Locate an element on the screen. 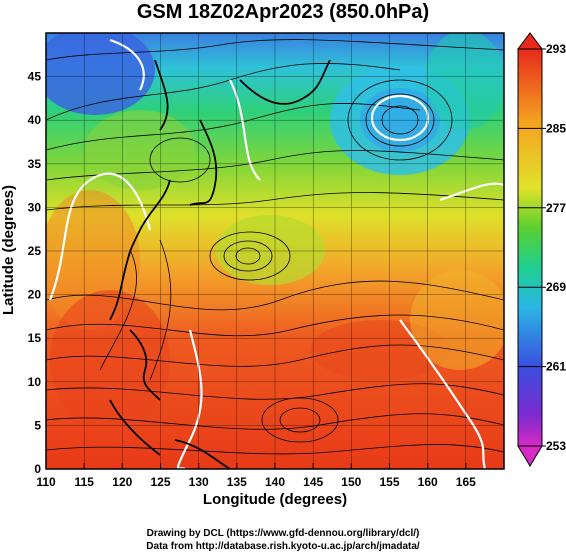 The height and width of the screenshot is (554, 566). y-axis-label: Latitude (degrees) is located at coordinates (8, 250).